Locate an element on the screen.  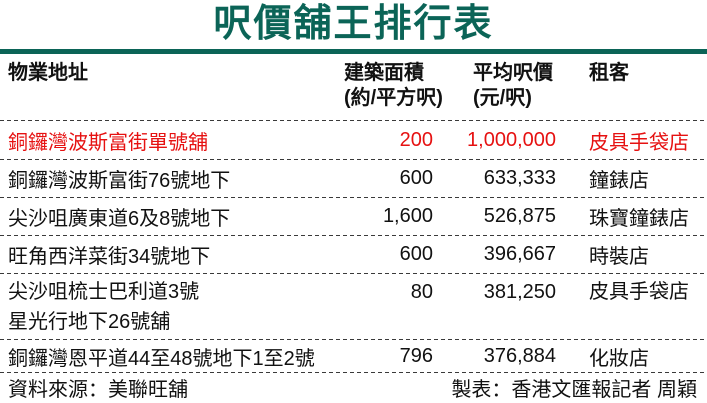
header-price: 平均呎價 (元/呎) is located at coordinates (494, 86).